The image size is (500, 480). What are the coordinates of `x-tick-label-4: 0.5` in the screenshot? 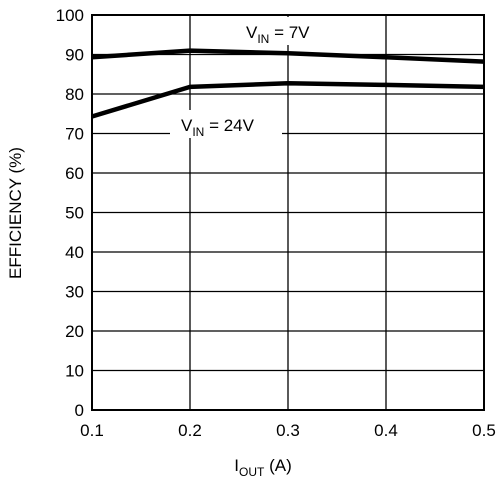 It's located at (484, 430).